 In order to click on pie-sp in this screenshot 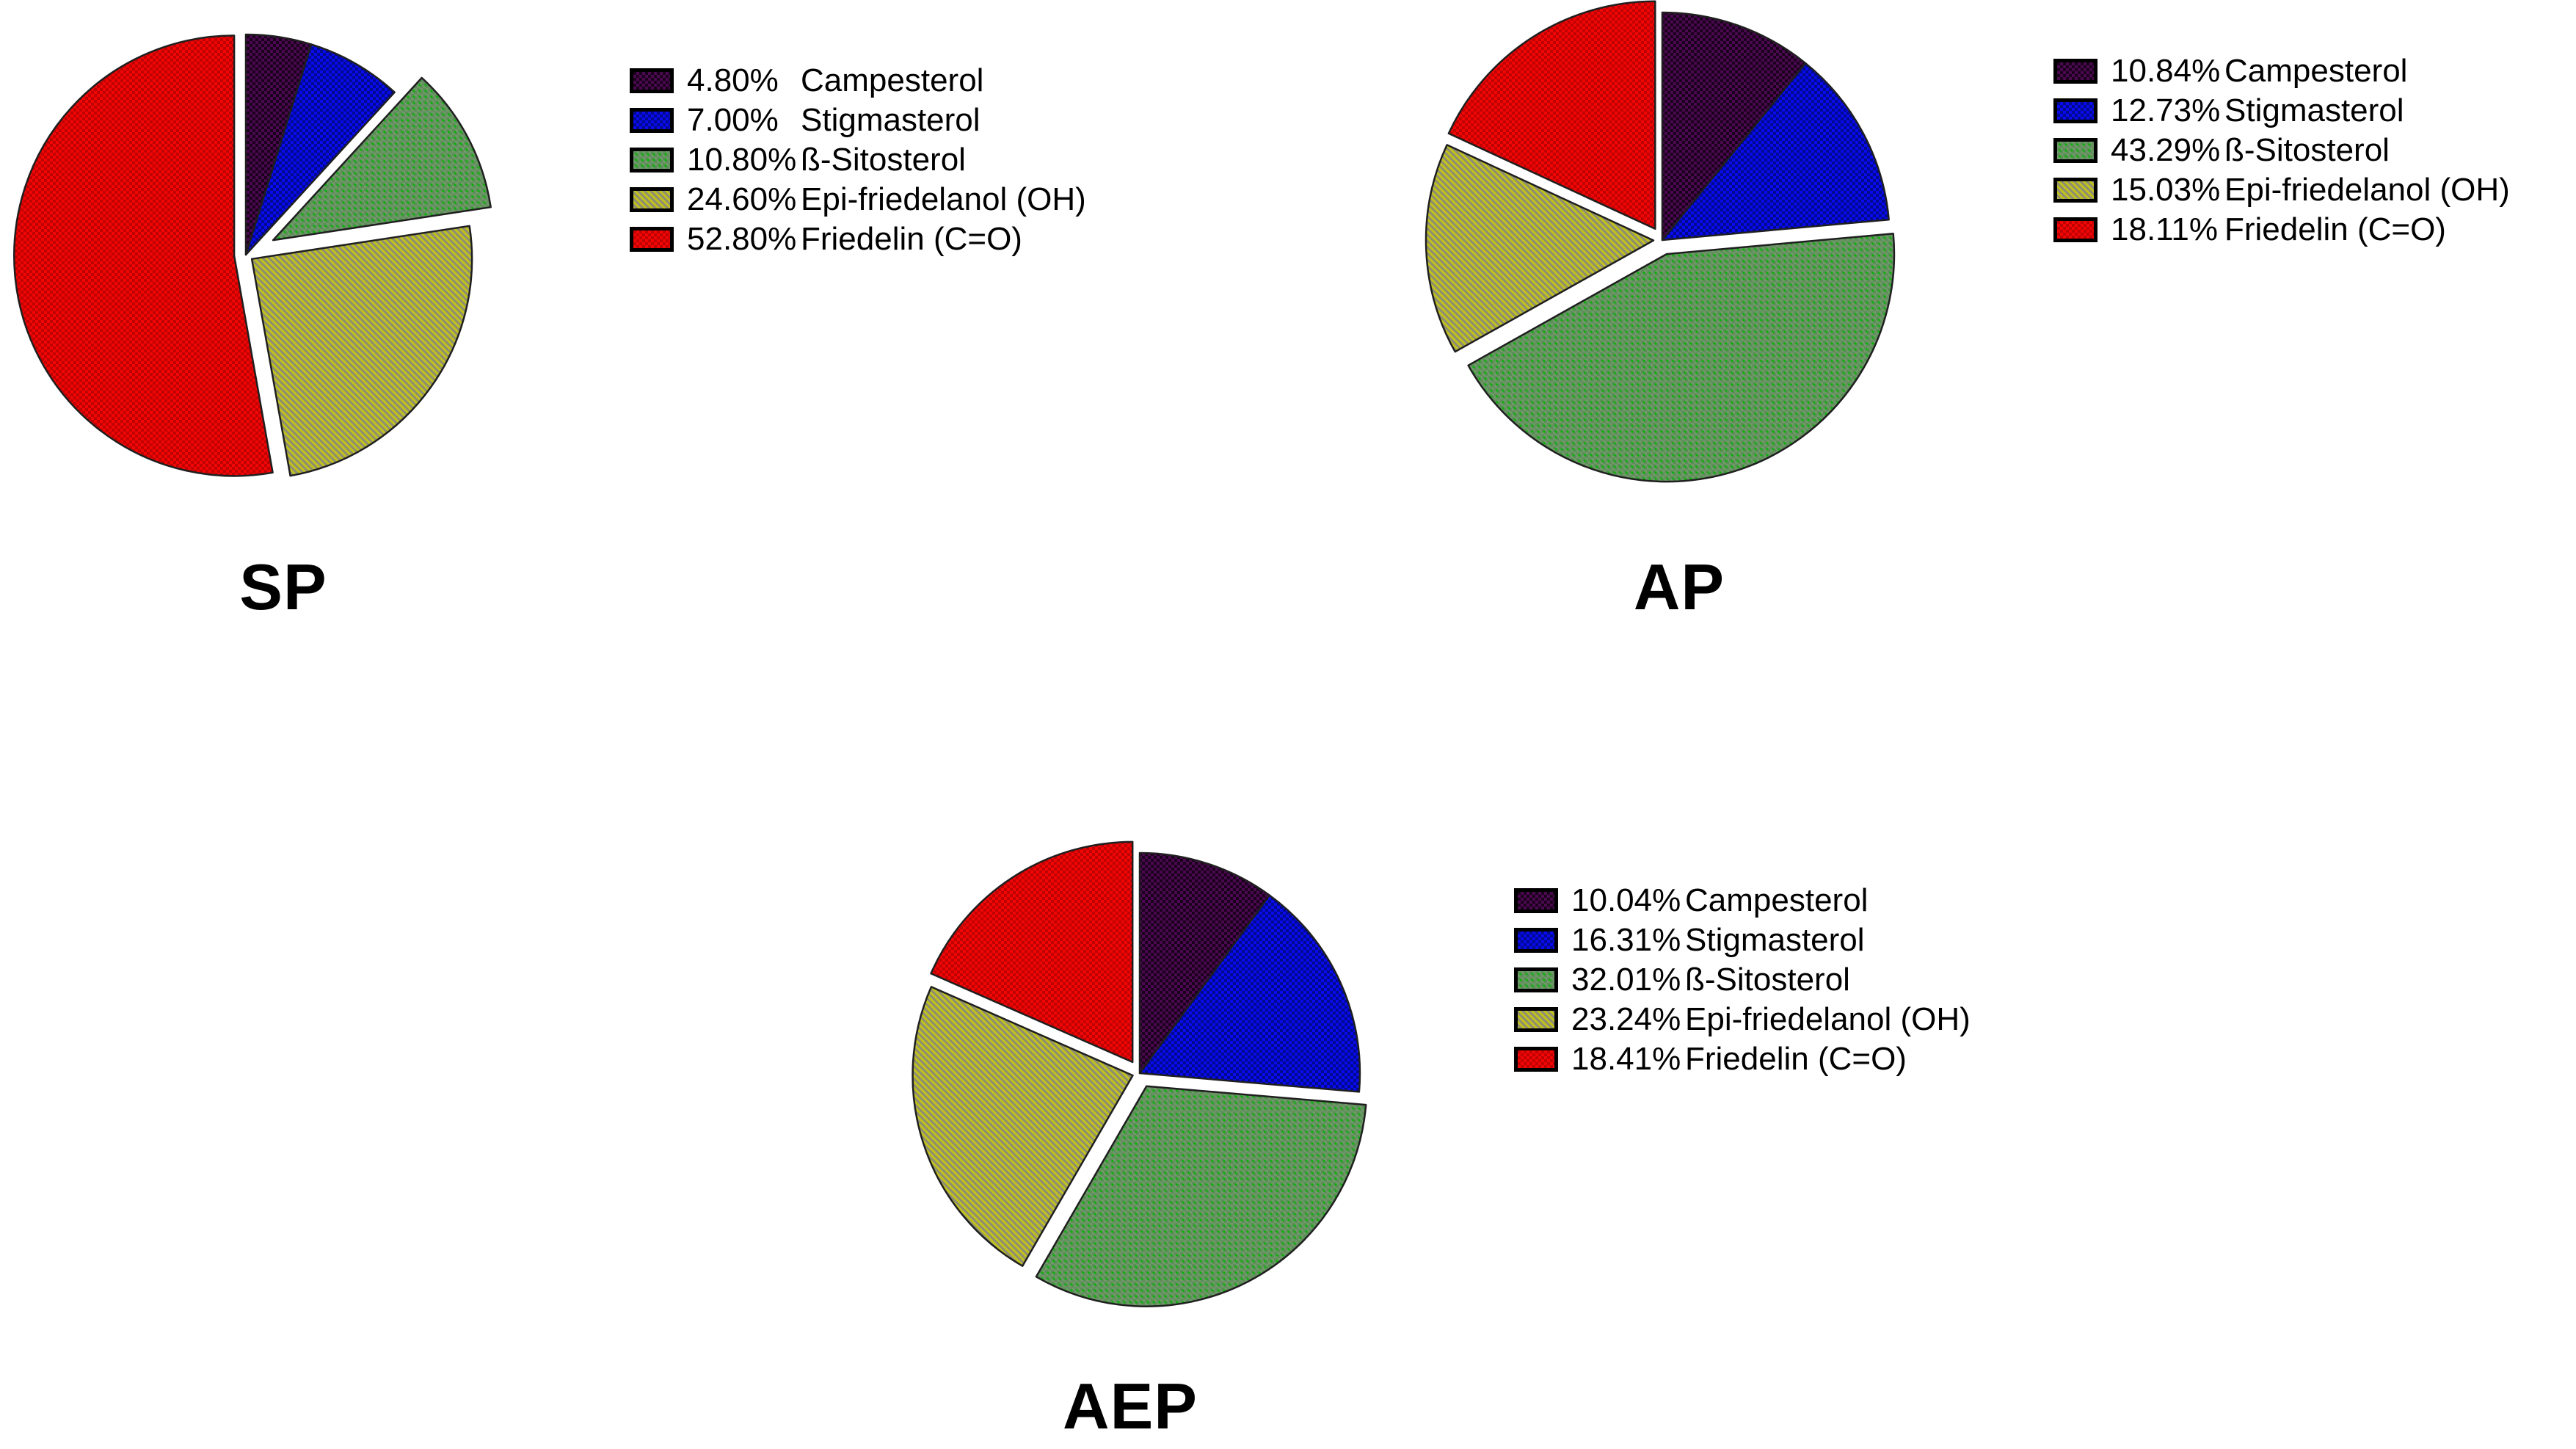, I will do `click(252, 255)`.